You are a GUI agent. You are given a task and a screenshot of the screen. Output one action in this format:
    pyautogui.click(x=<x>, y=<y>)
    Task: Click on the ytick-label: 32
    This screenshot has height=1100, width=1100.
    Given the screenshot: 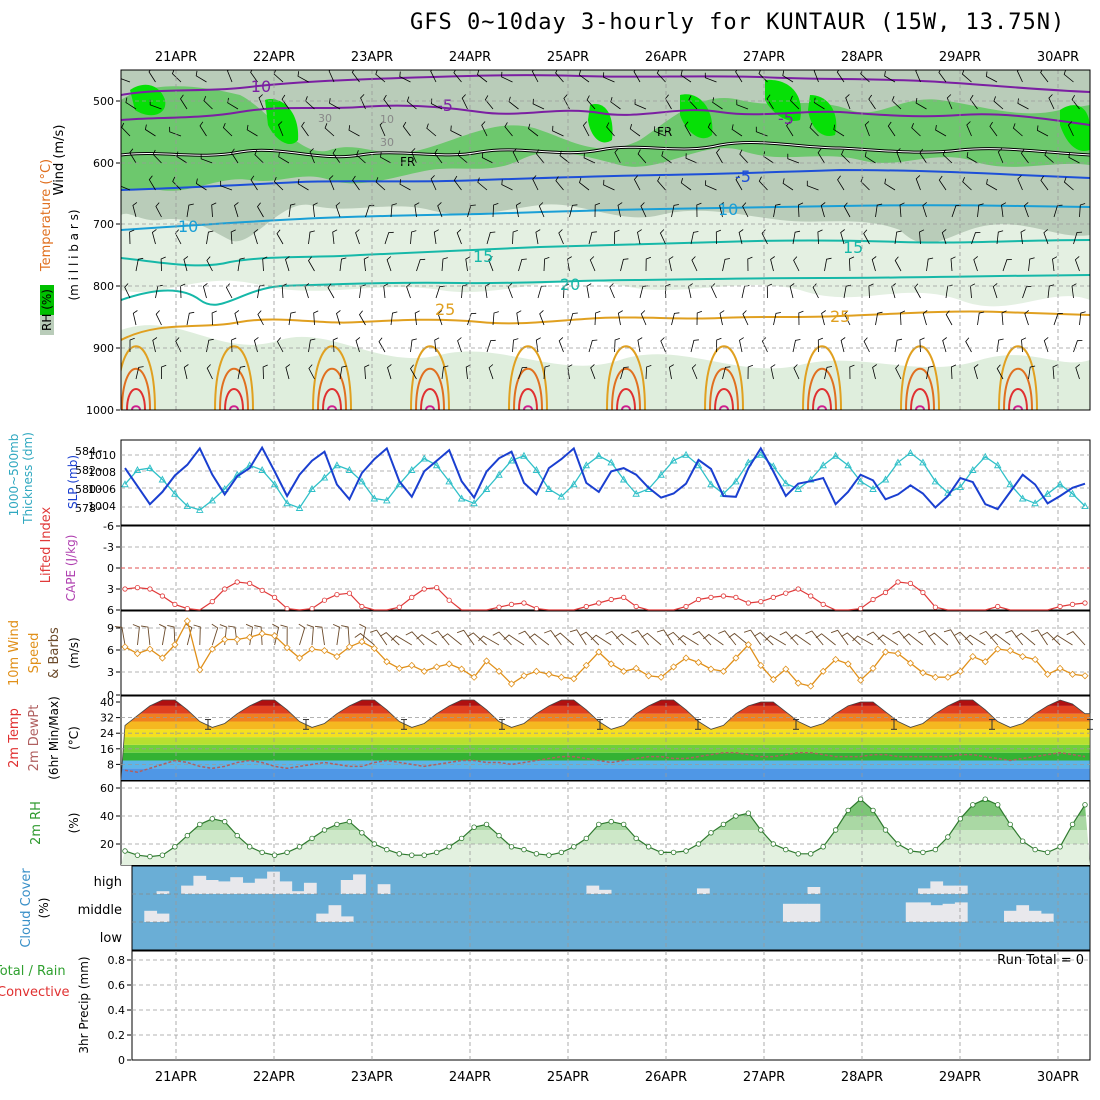 What is the action you would take?
    pyautogui.click(x=107, y=718)
    